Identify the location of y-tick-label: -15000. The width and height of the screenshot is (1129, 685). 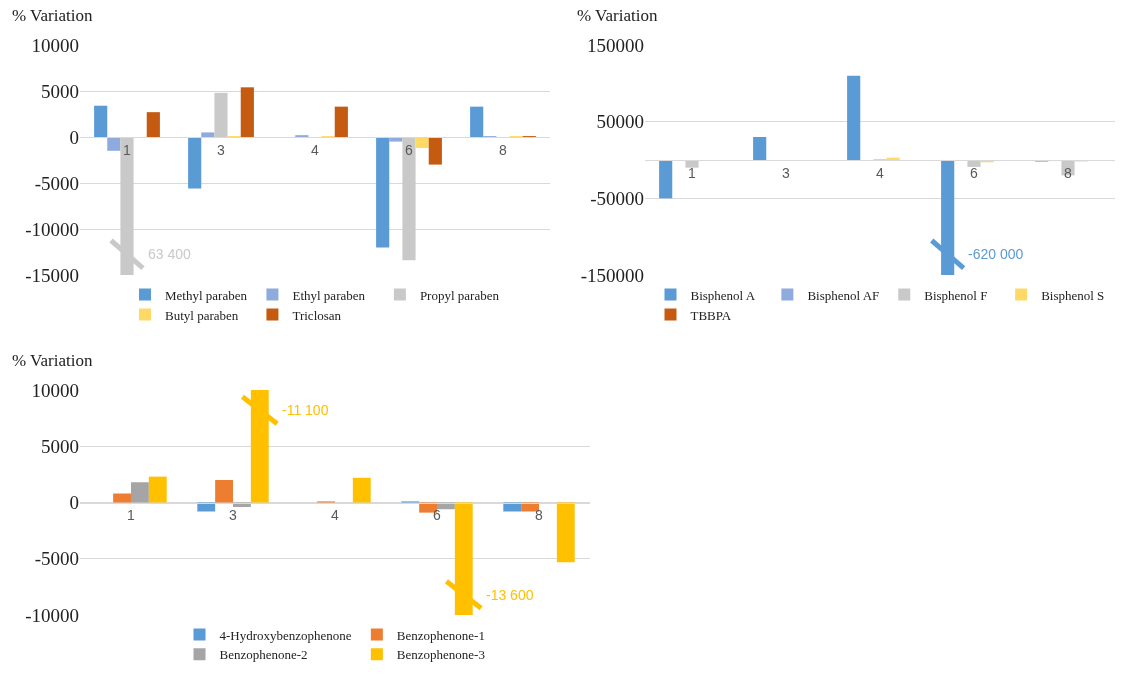
(52, 275).